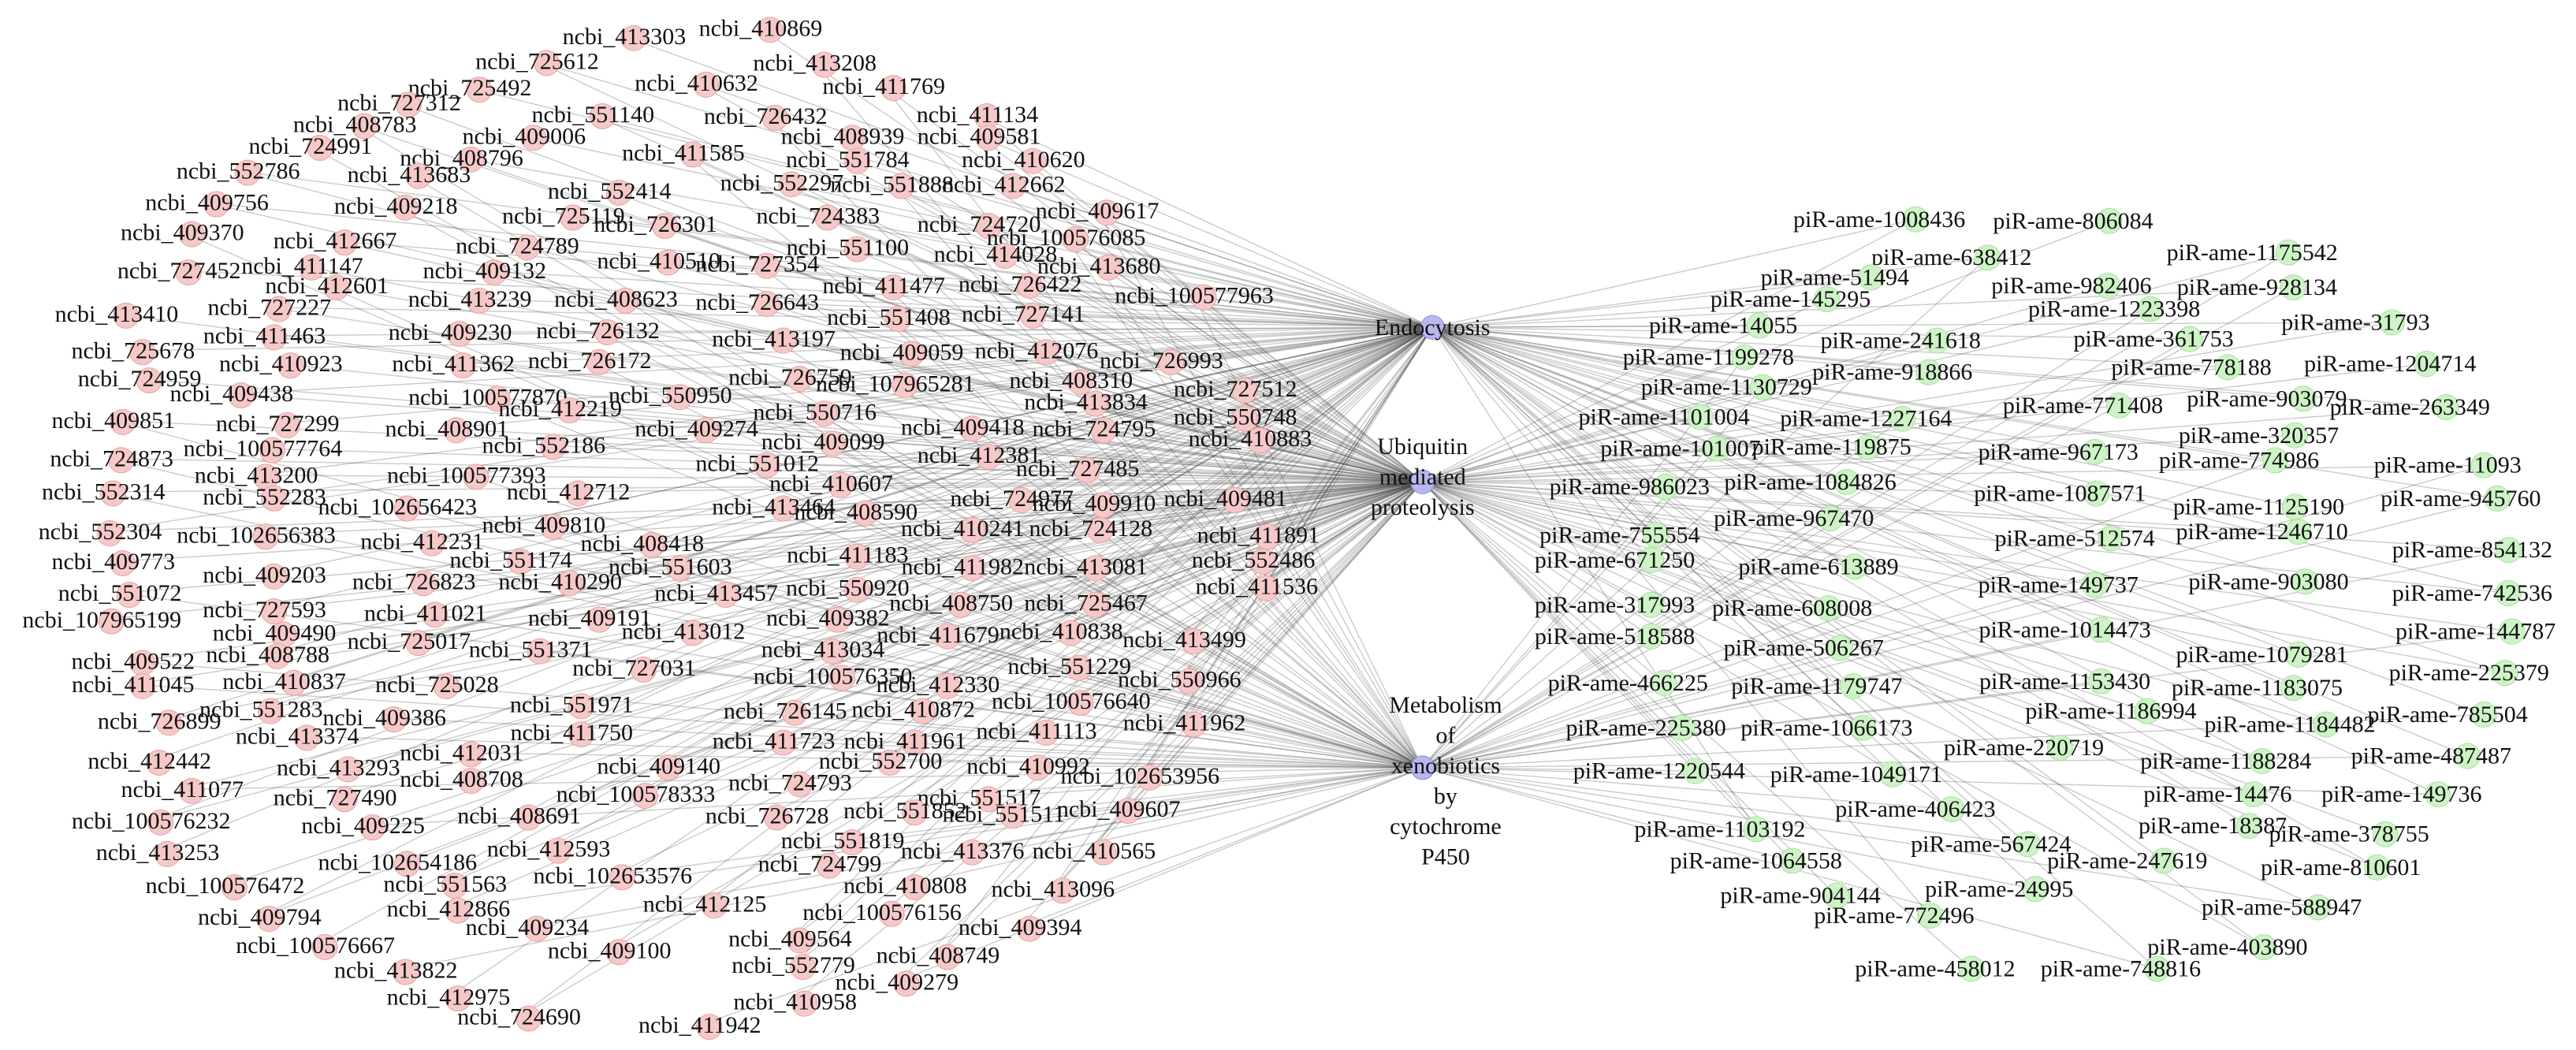 This screenshot has width=2576, height=1050. I want to click on mrna-label: ncbi_409522, so click(133, 661).